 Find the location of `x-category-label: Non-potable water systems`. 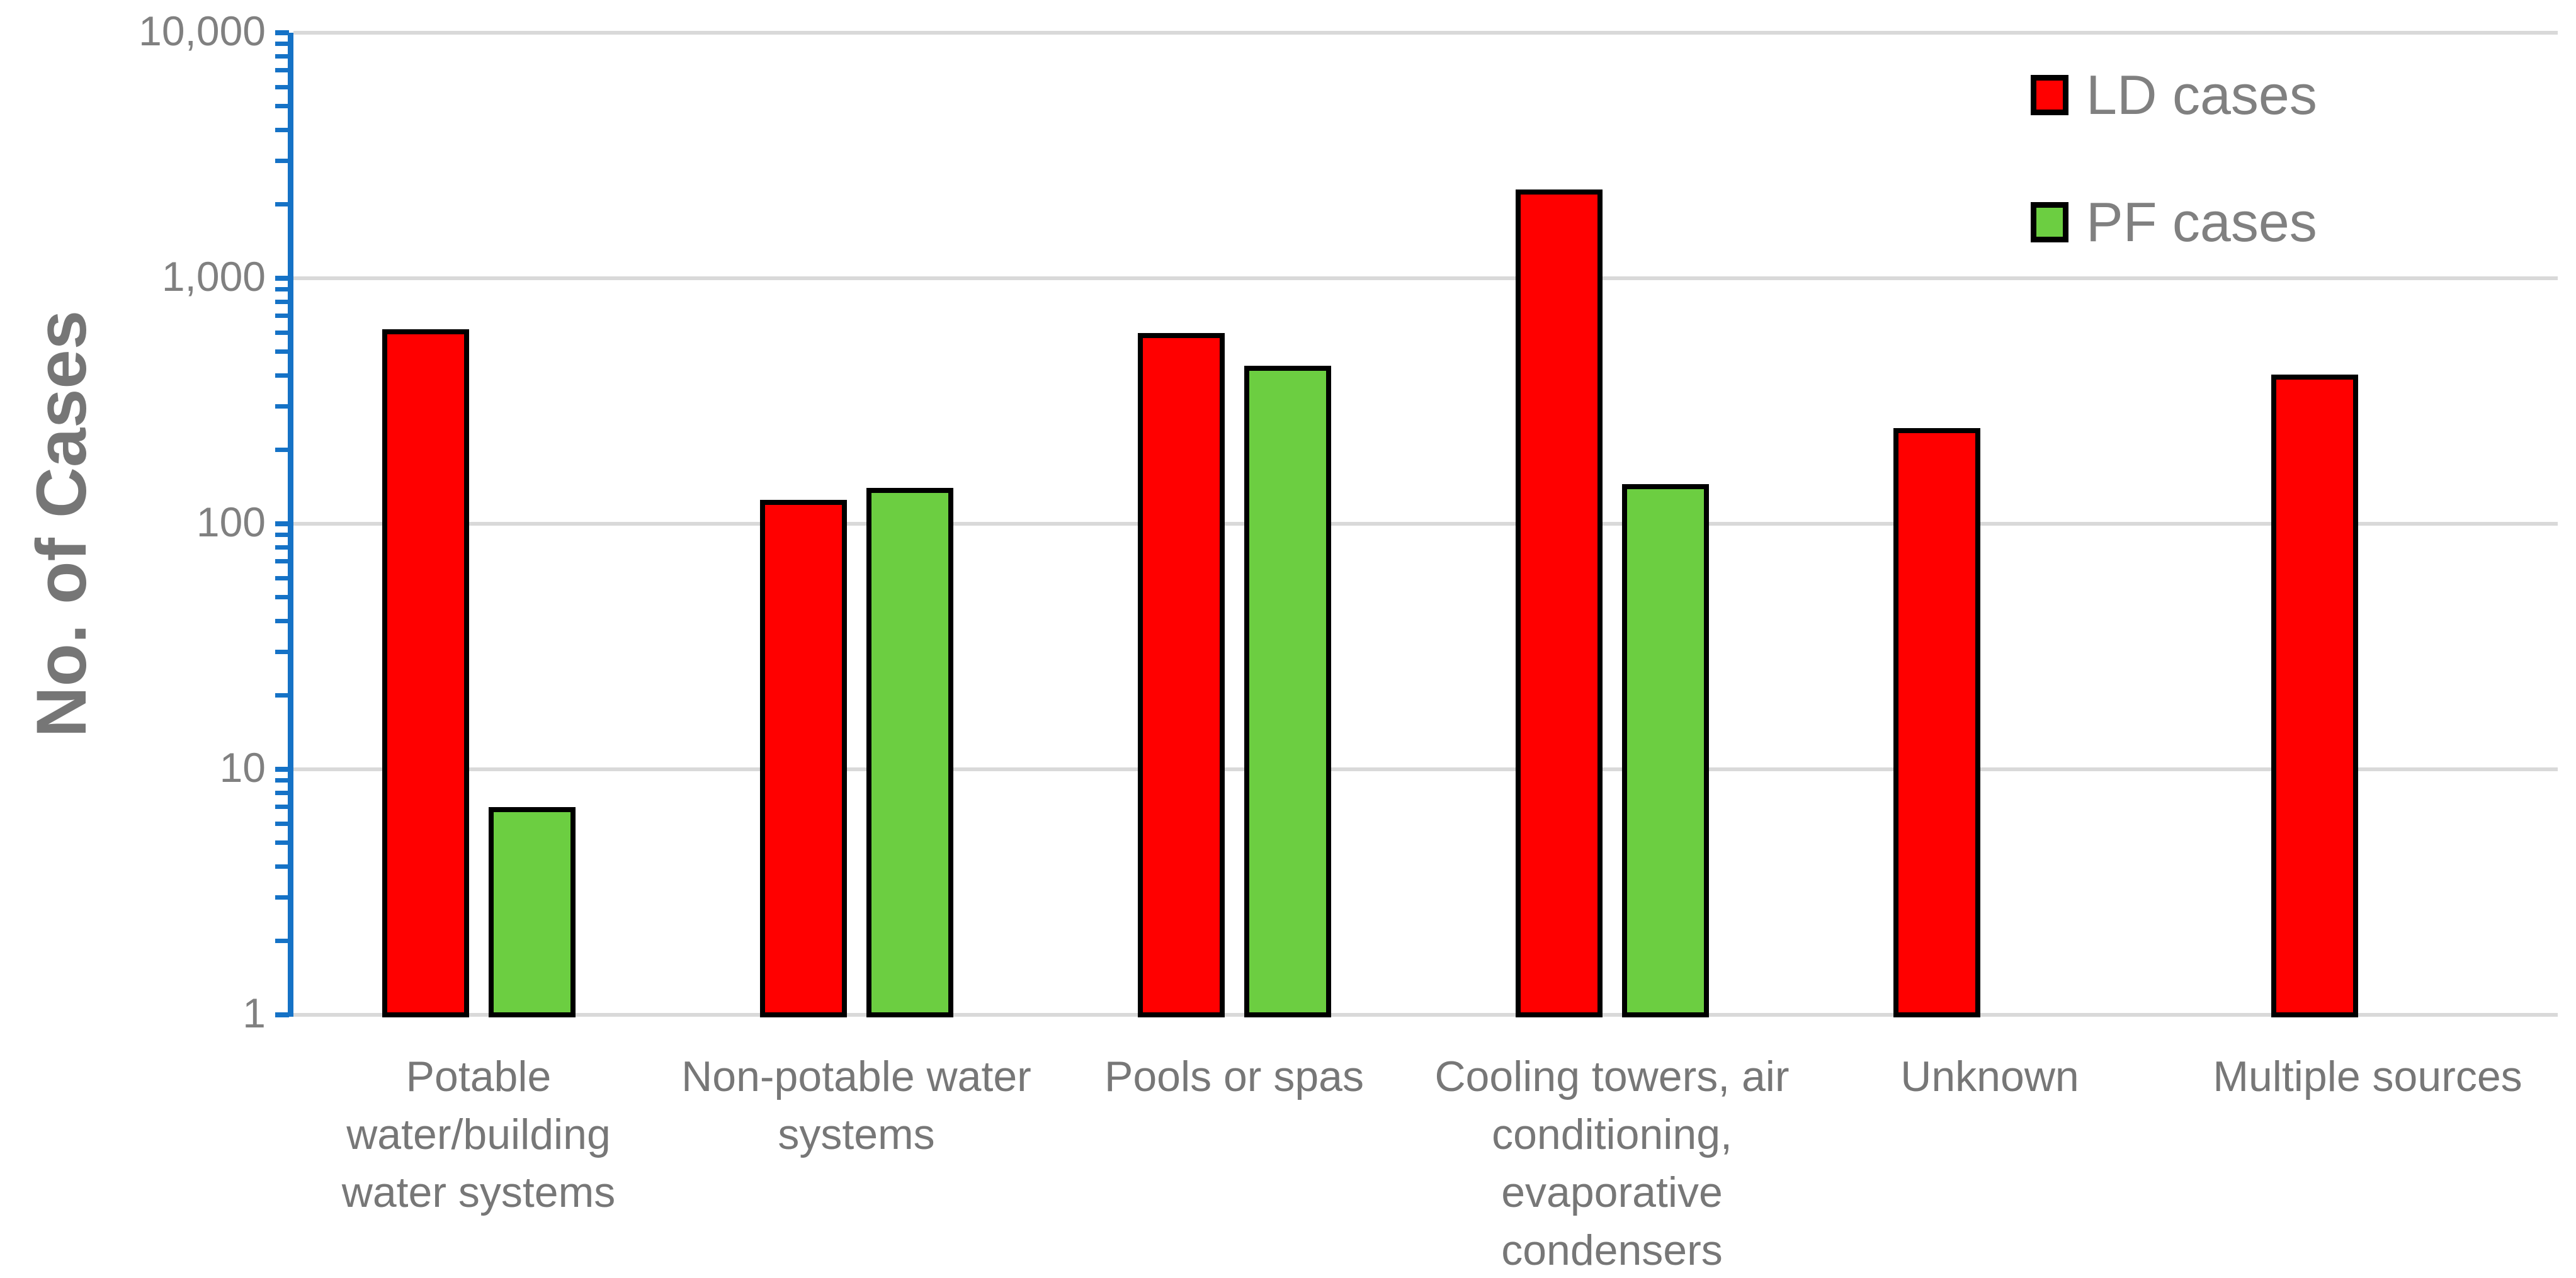

x-category-label: Non-potable water systems is located at coordinates (856, 1105).